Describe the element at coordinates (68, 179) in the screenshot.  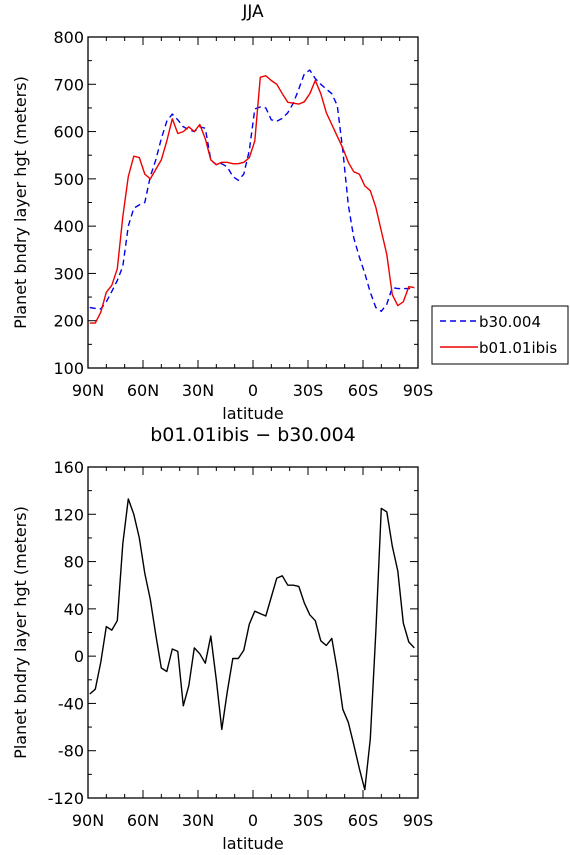
I see `top-y-tick-label: 500` at that location.